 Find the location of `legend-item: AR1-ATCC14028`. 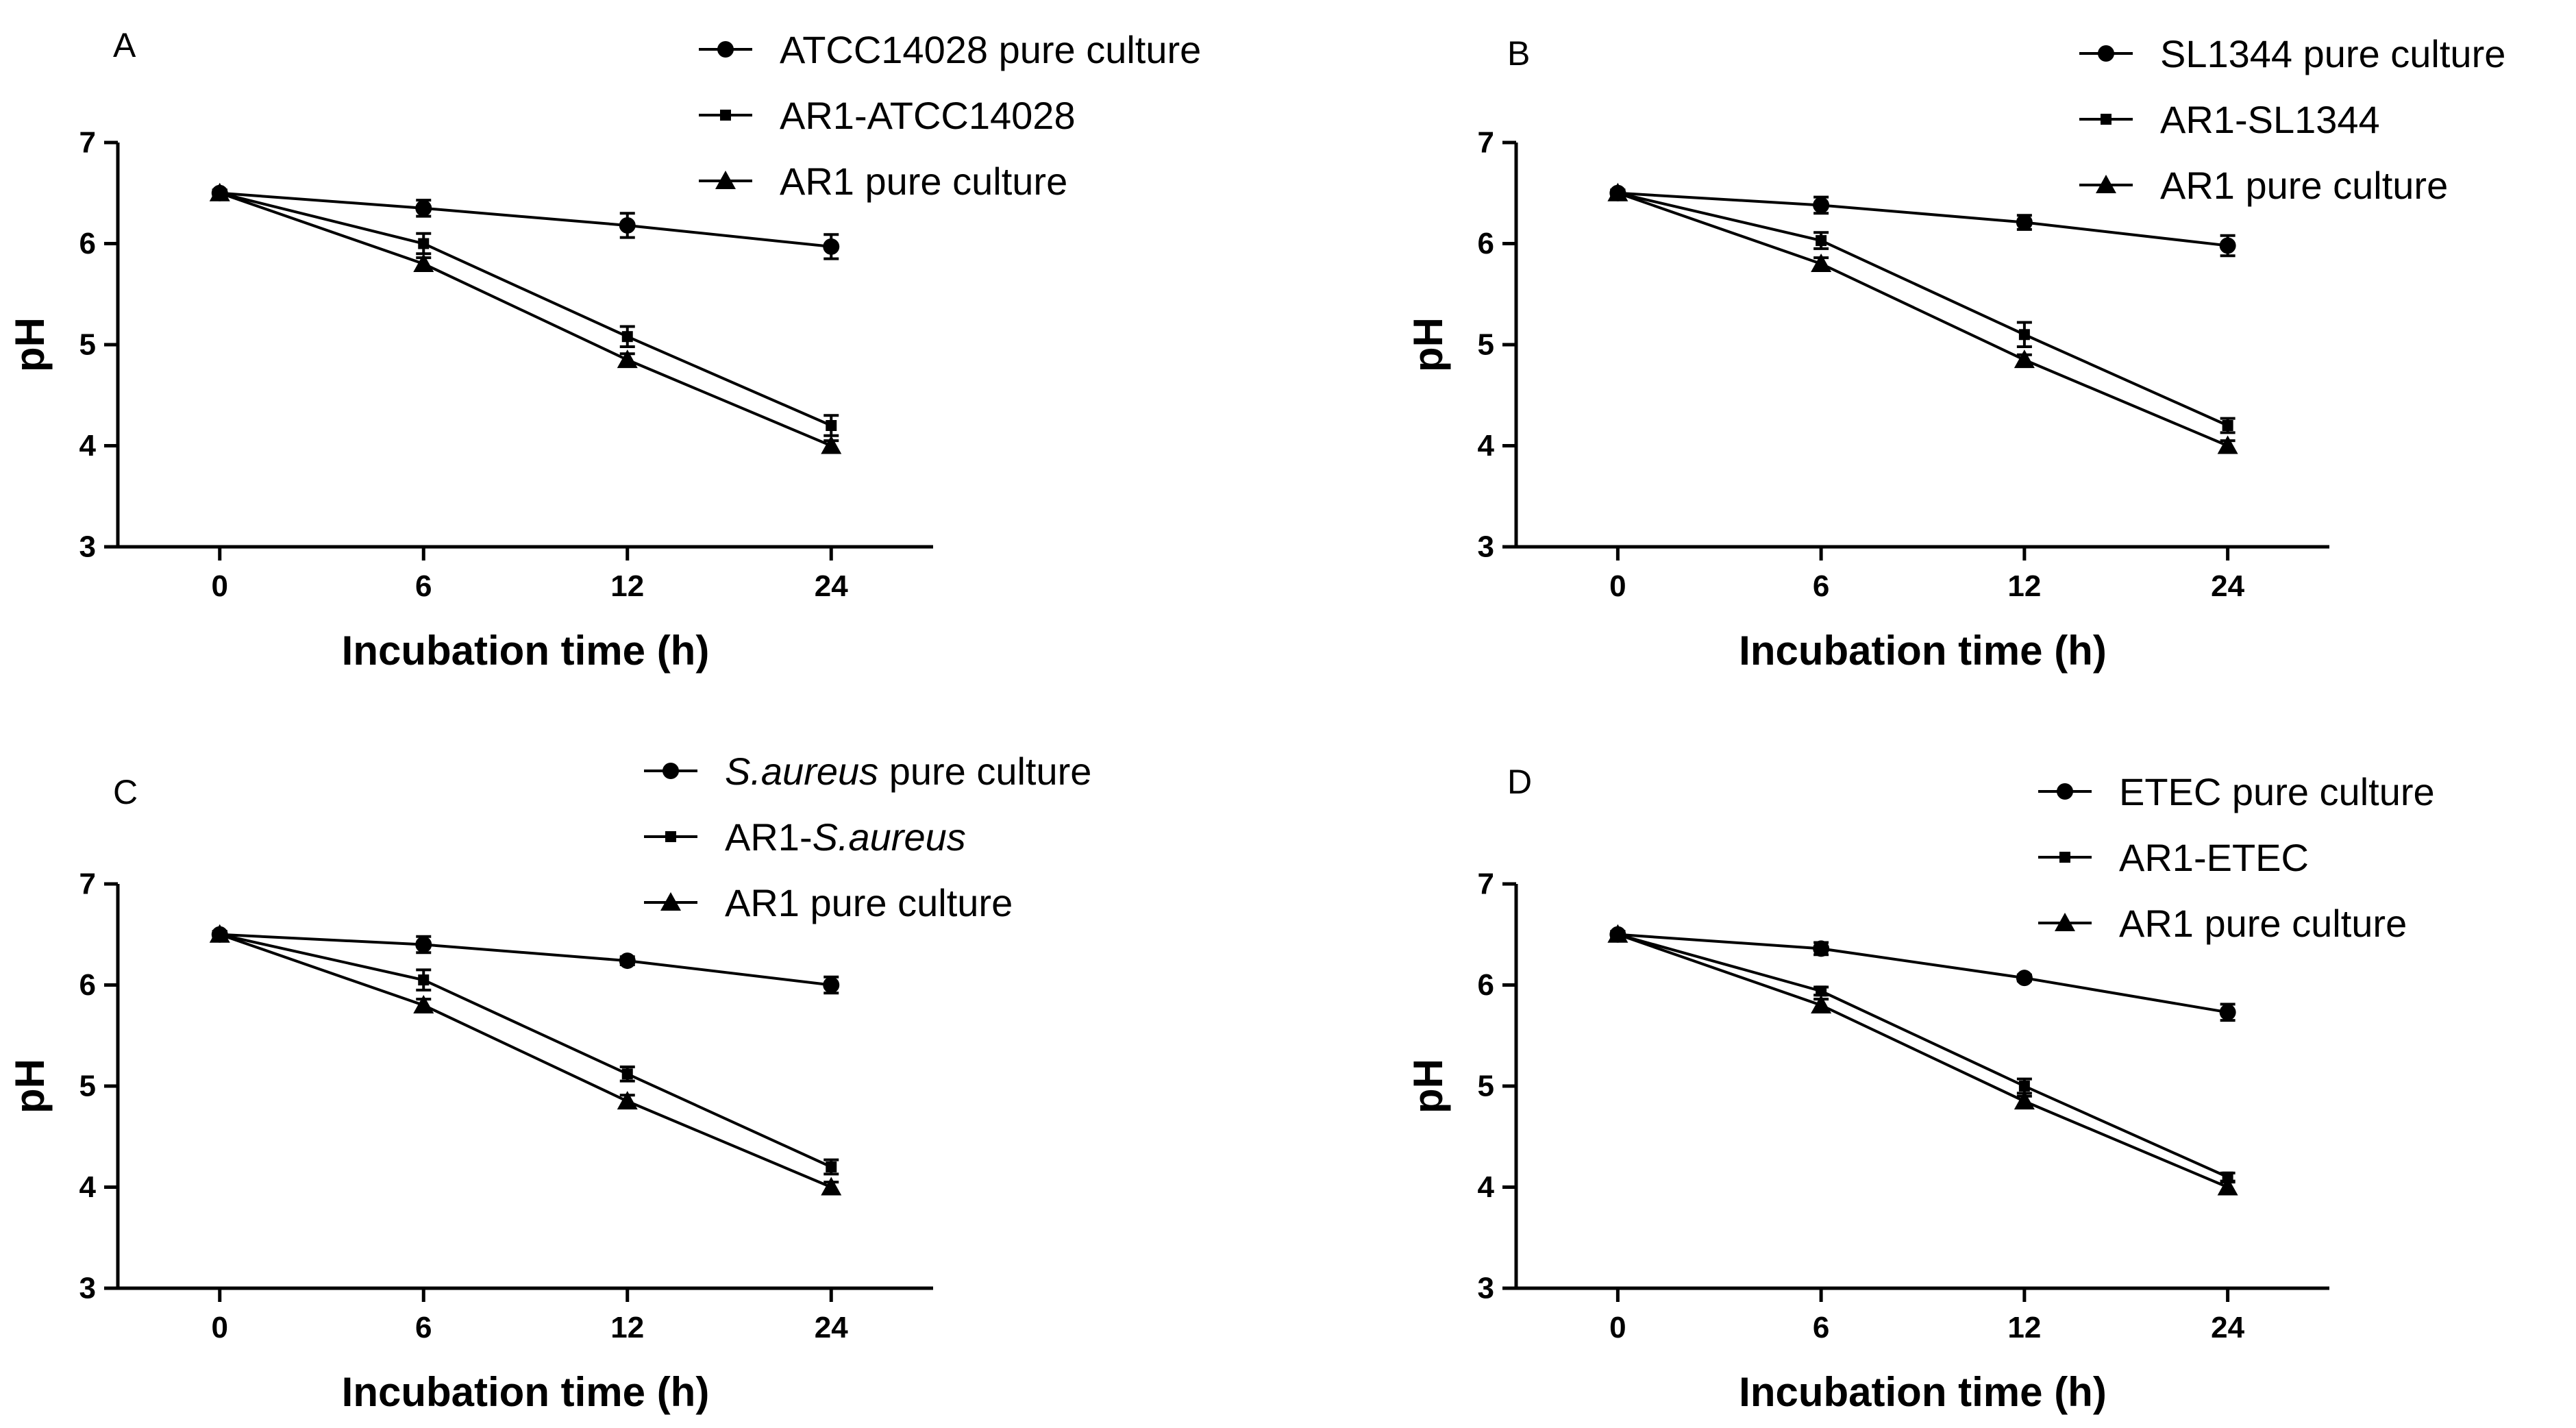

legend-item: AR1-ATCC14028 is located at coordinates (887, 116).